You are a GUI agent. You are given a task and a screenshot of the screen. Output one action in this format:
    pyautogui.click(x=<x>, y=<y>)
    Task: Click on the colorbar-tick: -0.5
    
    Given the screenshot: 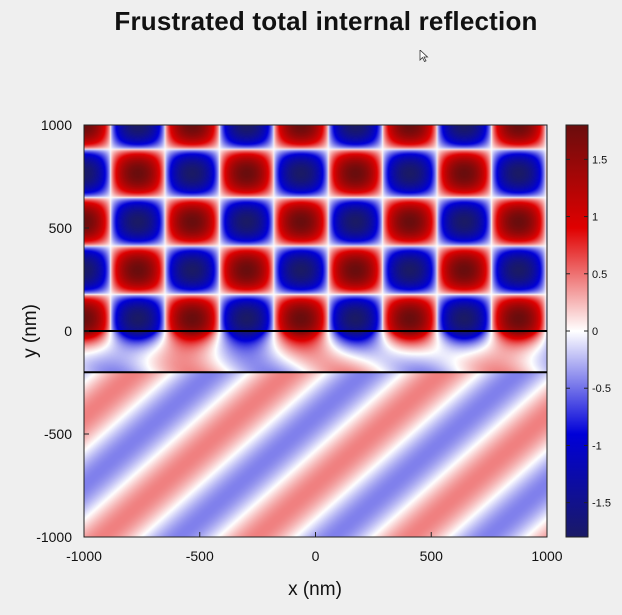 What is the action you would take?
    pyautogui.click(x=588, y=389)
    